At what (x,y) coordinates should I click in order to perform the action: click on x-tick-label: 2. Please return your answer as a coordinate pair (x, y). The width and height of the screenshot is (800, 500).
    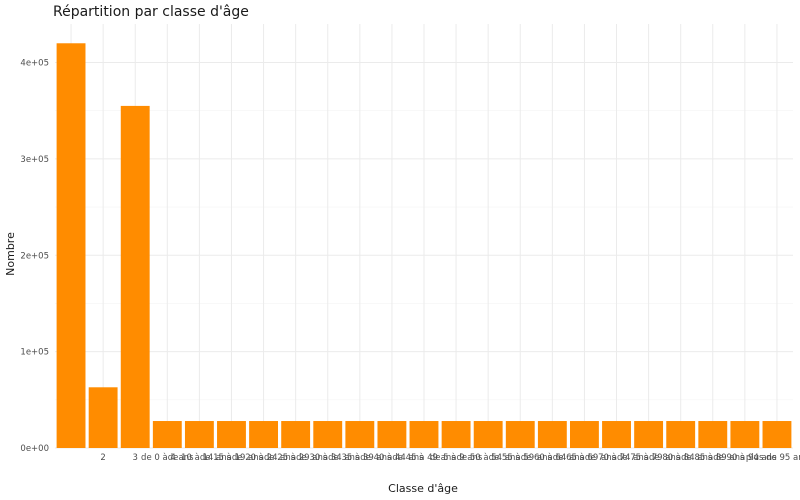
    Looking at the image, I should click on (102, 458).